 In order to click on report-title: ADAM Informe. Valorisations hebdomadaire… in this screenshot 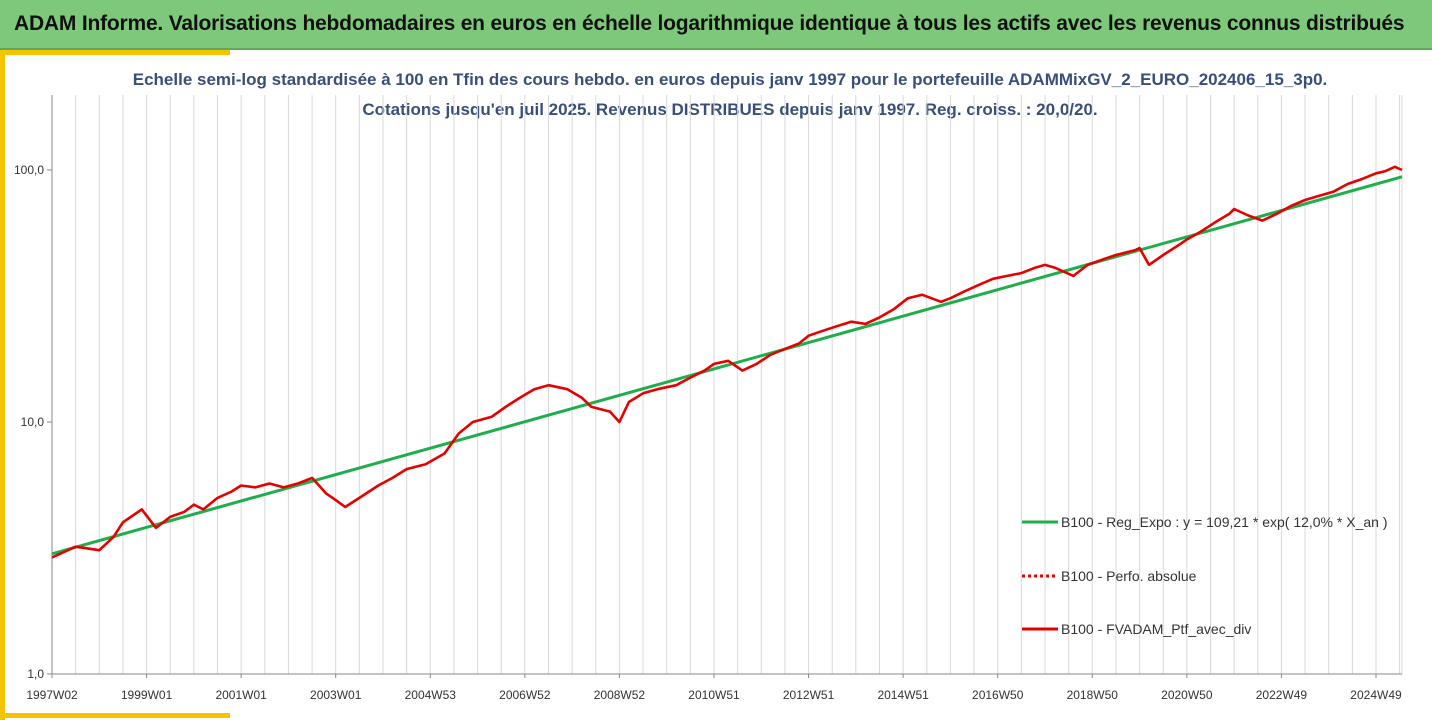, I will do `click(709, 23)`.